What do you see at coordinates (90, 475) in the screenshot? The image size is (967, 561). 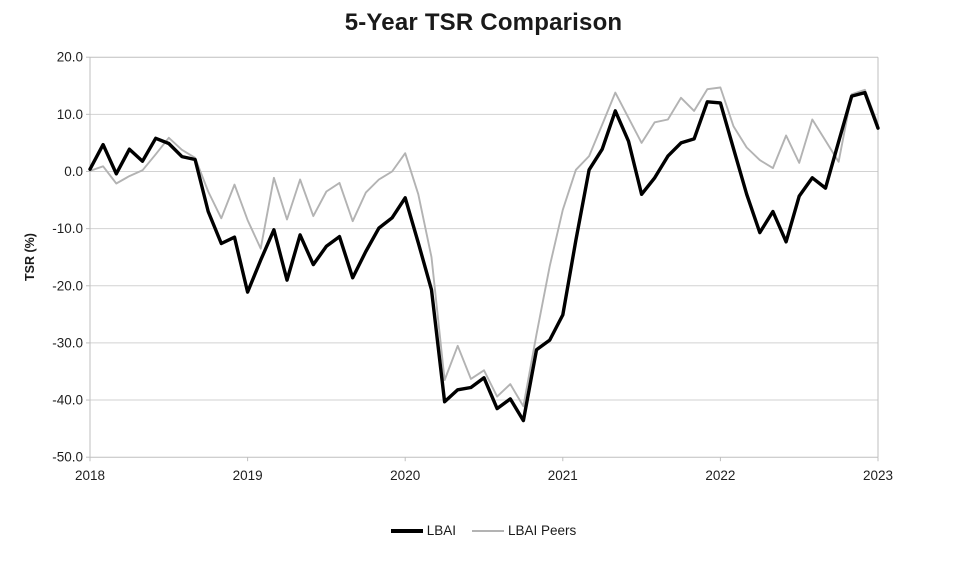 I see `x-tick-label: 2018` at bounding box center [90, 475].